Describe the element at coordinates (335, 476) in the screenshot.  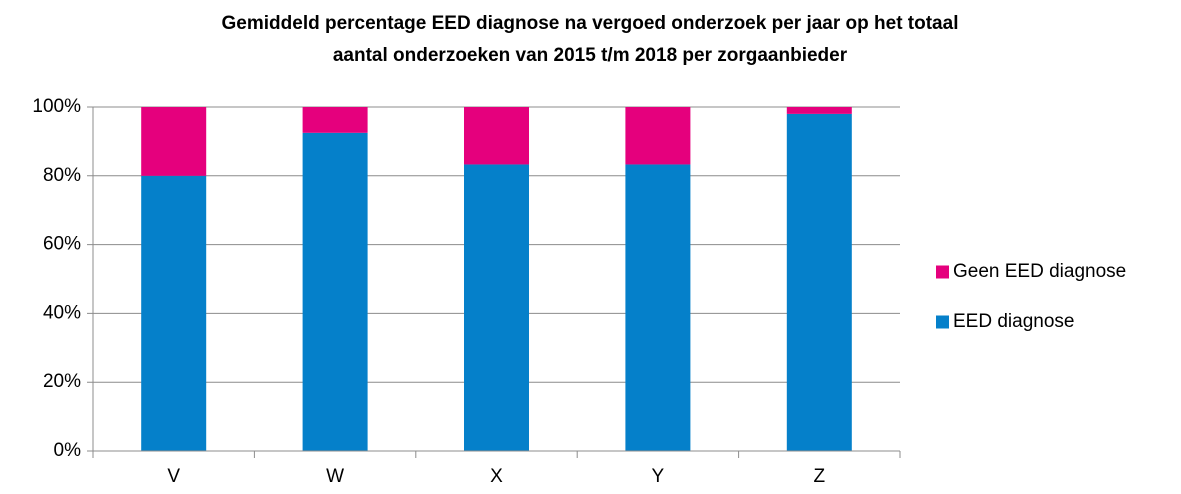
I see `x-tick-label: W` at that location.